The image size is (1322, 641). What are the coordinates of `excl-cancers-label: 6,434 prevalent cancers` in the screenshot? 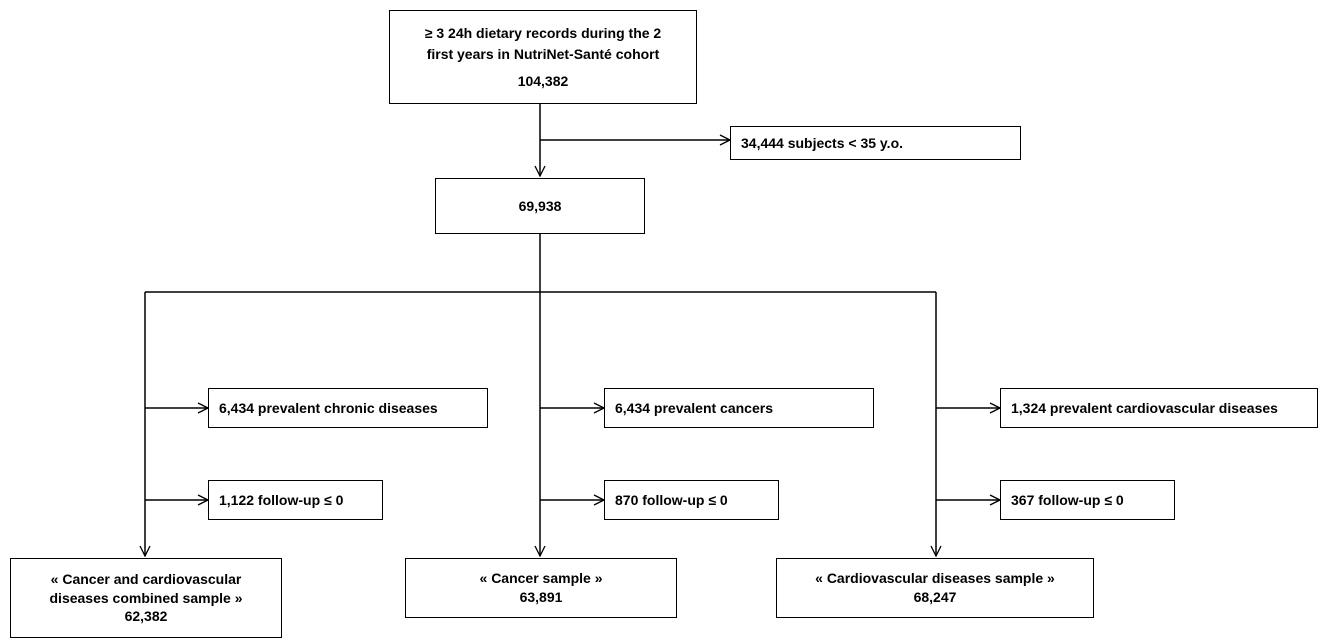 It's located at (694, 407).